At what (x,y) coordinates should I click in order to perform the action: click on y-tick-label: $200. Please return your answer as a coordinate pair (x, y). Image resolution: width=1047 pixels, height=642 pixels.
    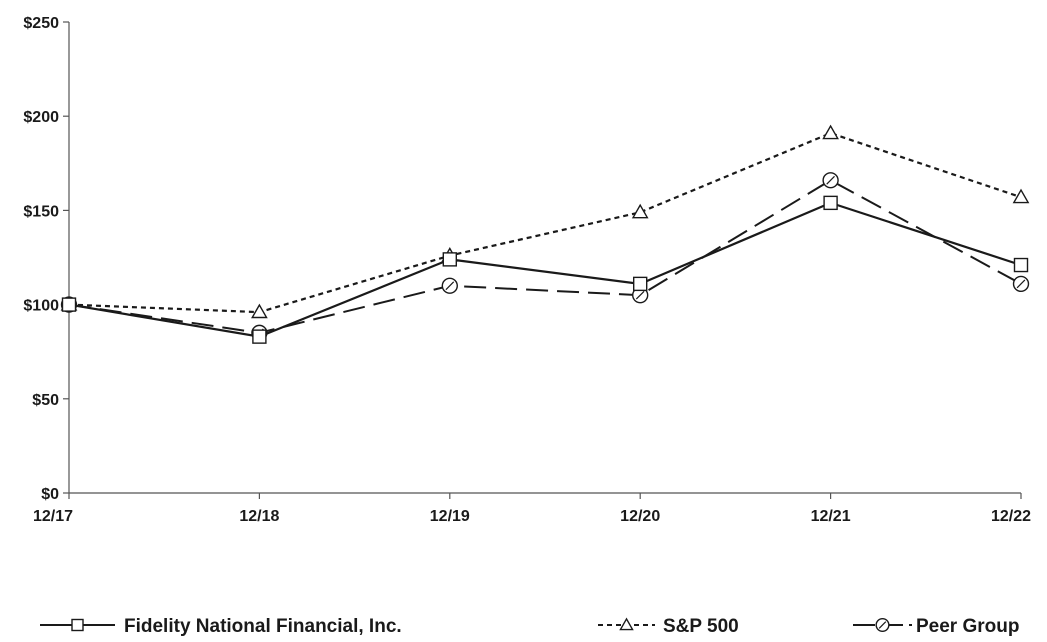
    Looking at the image, I should click on (41, 117).